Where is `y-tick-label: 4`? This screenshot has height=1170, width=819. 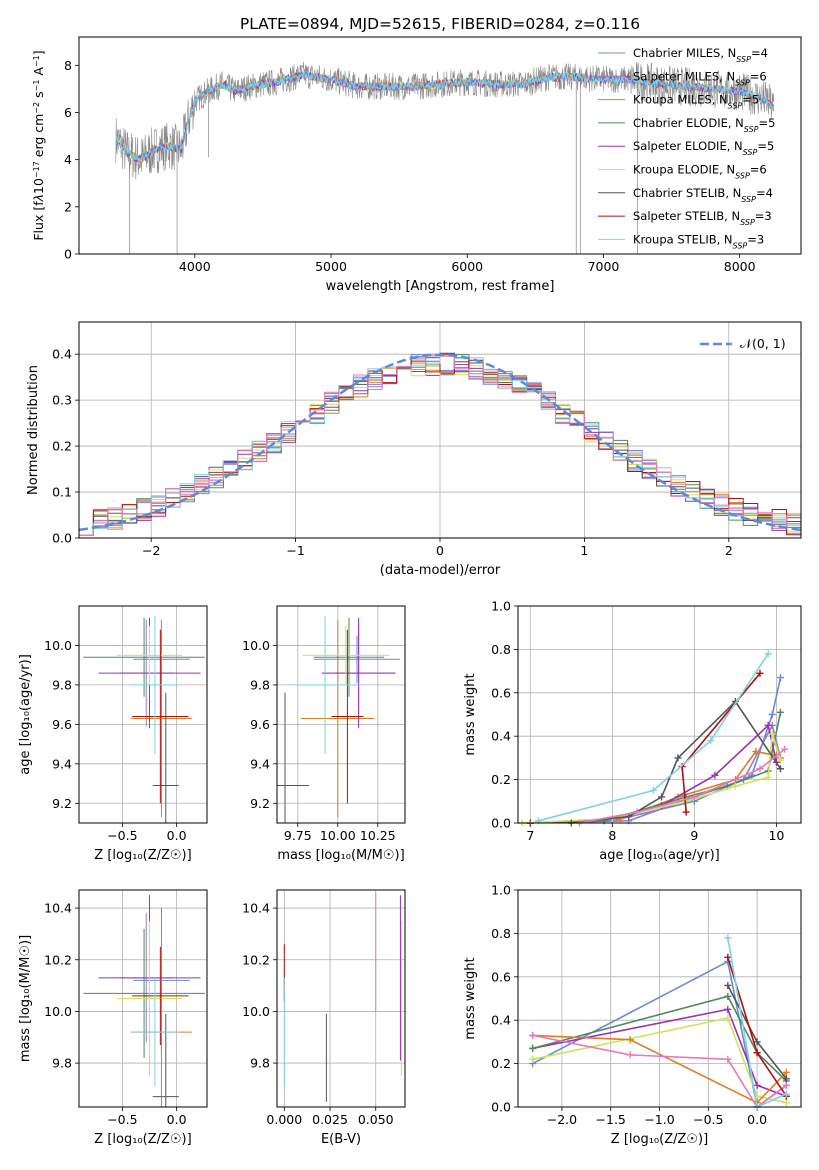
y-tick-label: 4 is located at coordinates (68, 159).